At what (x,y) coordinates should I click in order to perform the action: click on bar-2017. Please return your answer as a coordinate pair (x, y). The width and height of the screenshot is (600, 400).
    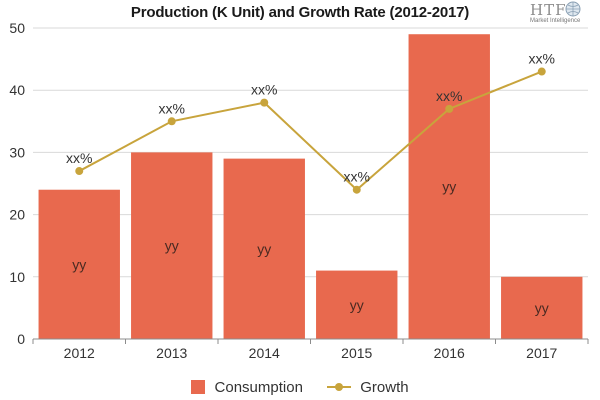
    Looking at the image, I should click on (542, 307).